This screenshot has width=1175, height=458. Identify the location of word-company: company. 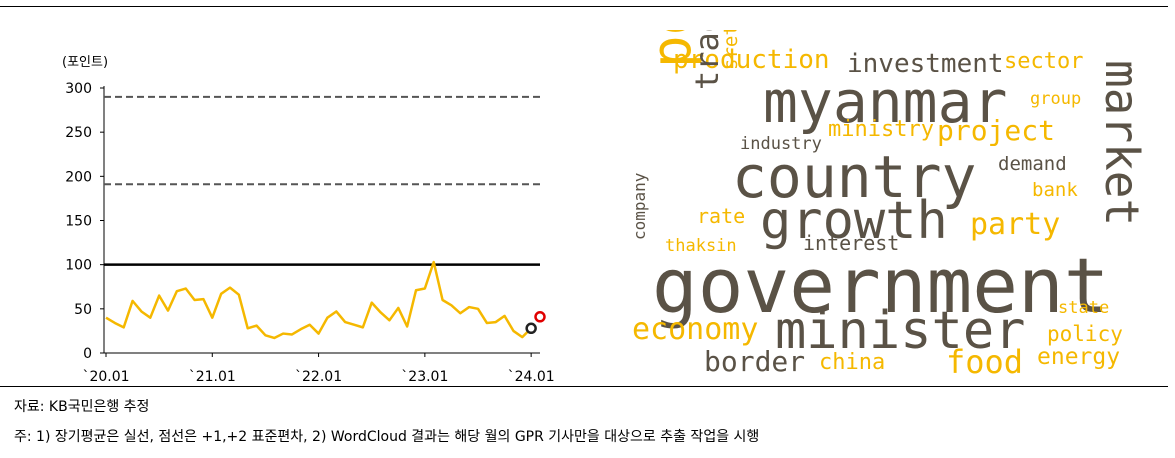
(639, 206).